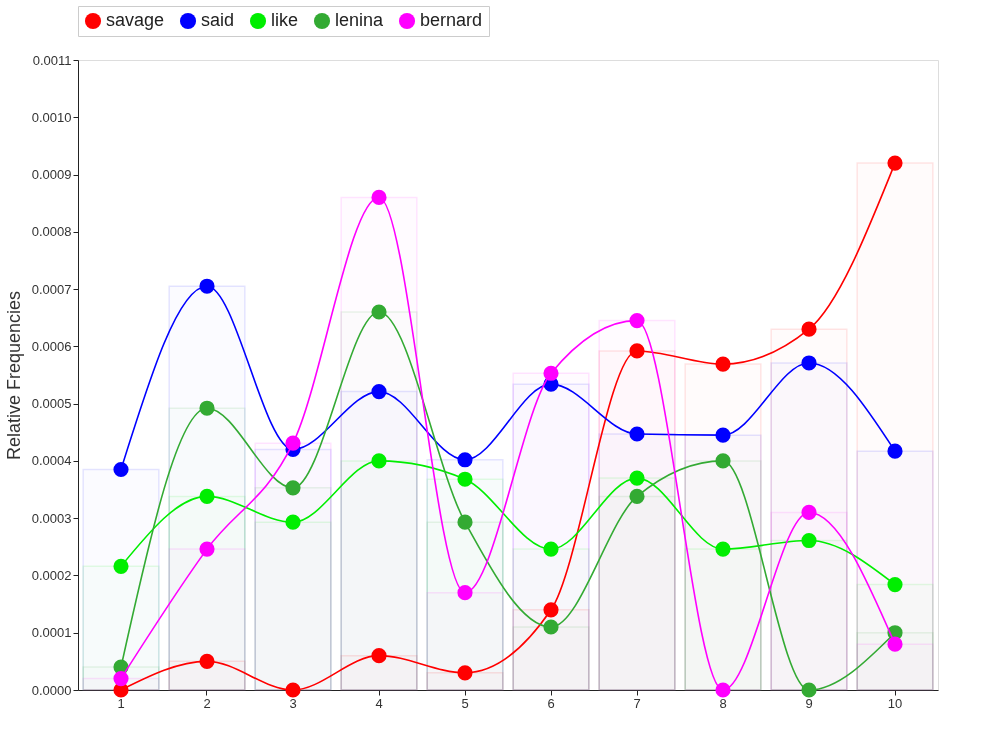 Image resolution: width=1002 pixels, height=755 pixels. I want to click on x-tick-label: 1, so click(121, 703).